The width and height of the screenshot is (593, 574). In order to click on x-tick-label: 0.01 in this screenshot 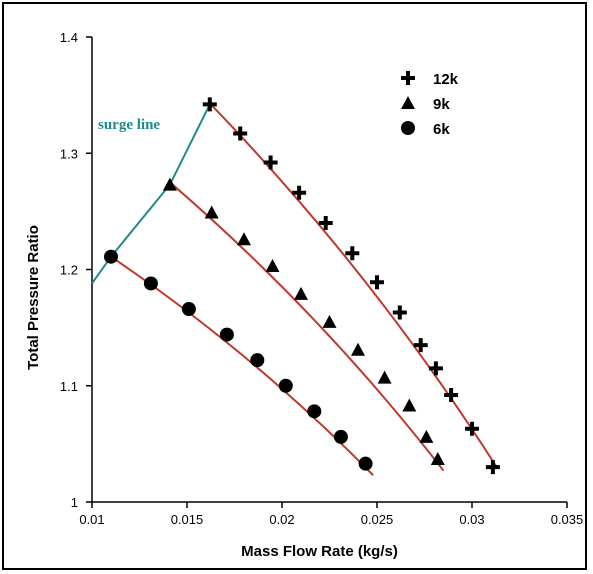, I will do `click(91, 519)`.